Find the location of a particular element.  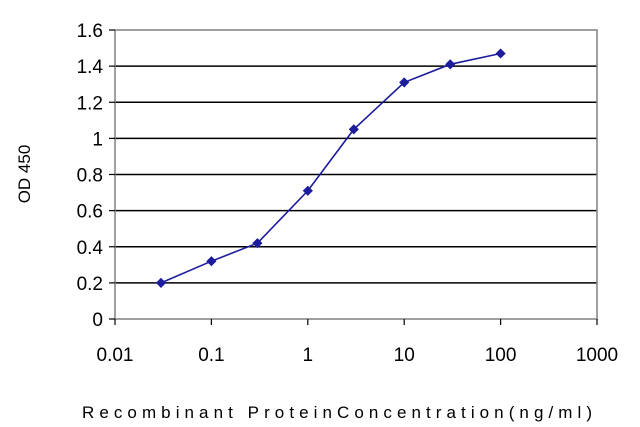

y-axis-ticks is located at coordinates (112, 174).